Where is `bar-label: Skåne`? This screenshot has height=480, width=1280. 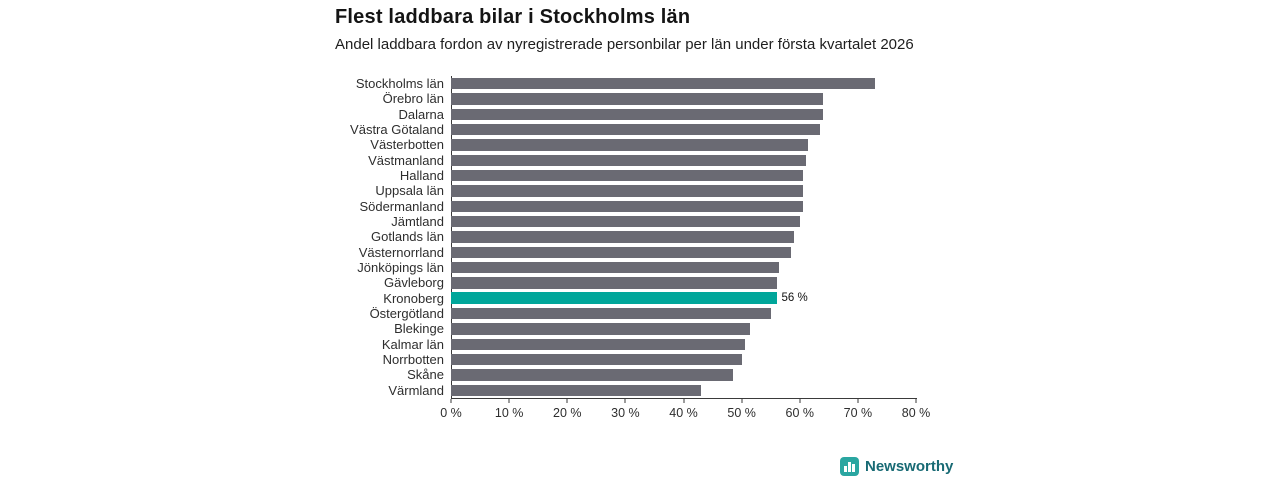 bar-label: Skåne is located at coordinates (425, 375).